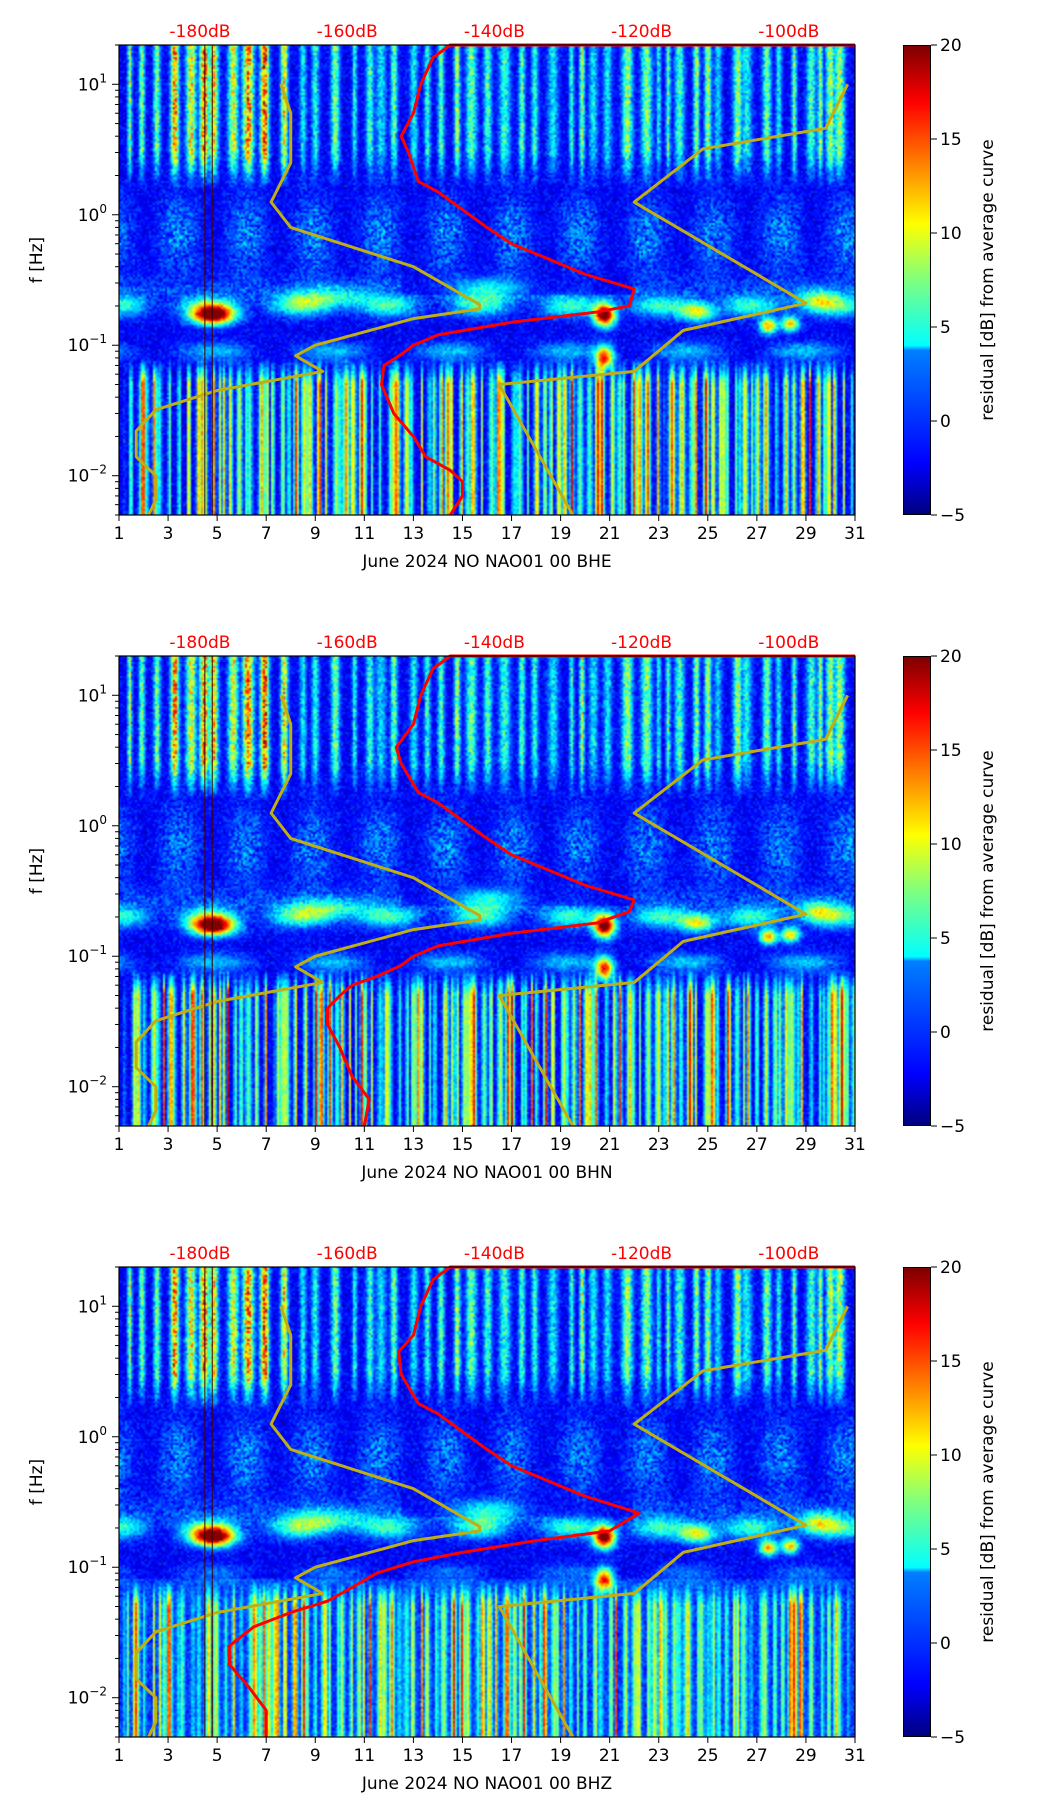 This screenshot has width=1052, height=1806. I want to click on colorbar-label: residual [dB] from average curve, so click(988, 279).